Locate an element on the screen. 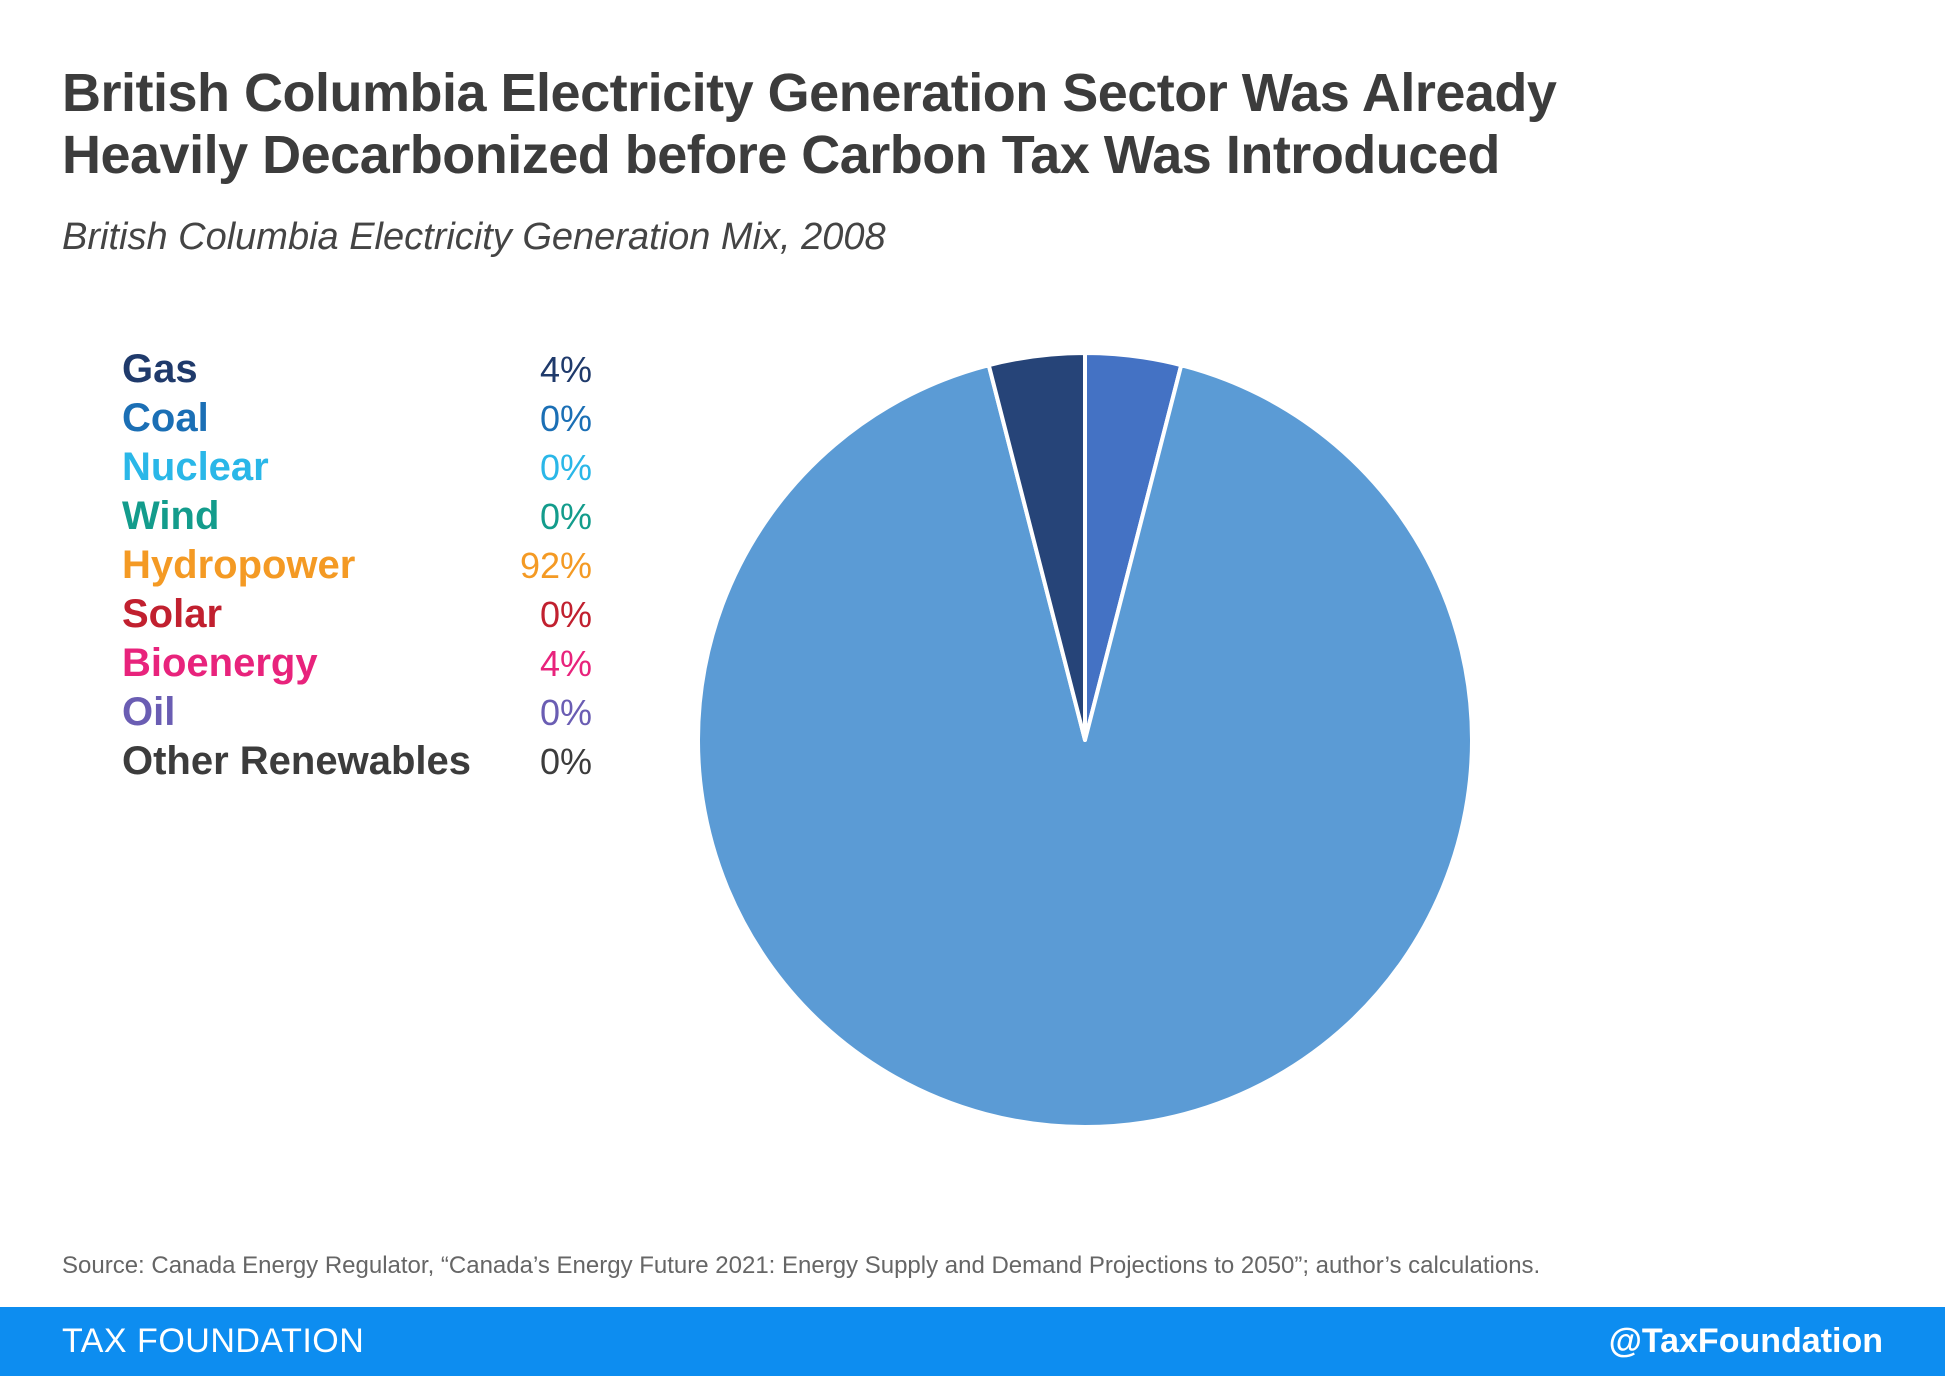  legend-label: Wind is located at coordinates (171, 516).